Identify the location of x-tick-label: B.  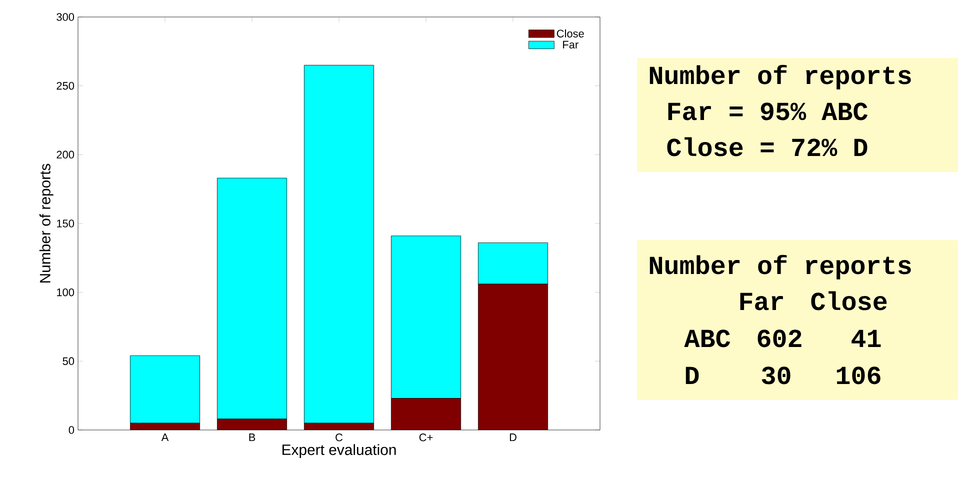
(252, 438).